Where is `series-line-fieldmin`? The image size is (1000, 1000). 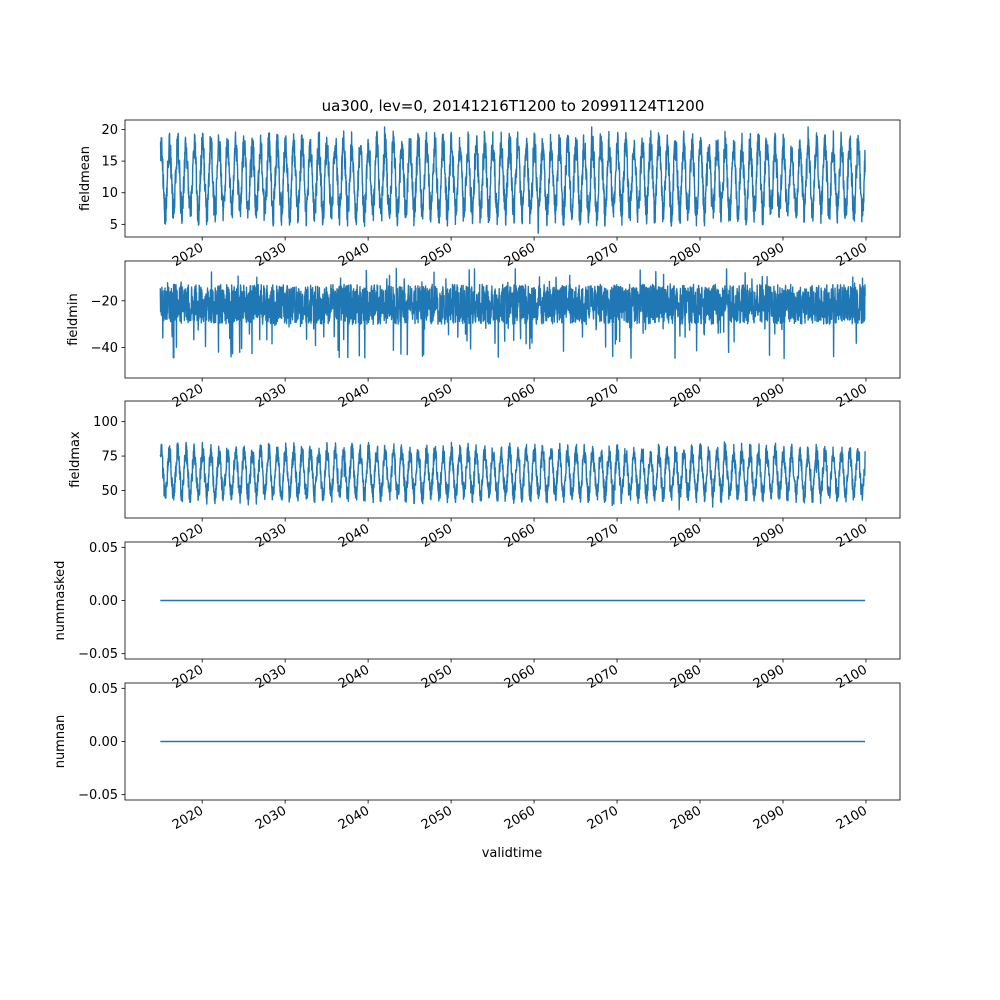
series-line-fieldmin is located at coordinates (512, 313).